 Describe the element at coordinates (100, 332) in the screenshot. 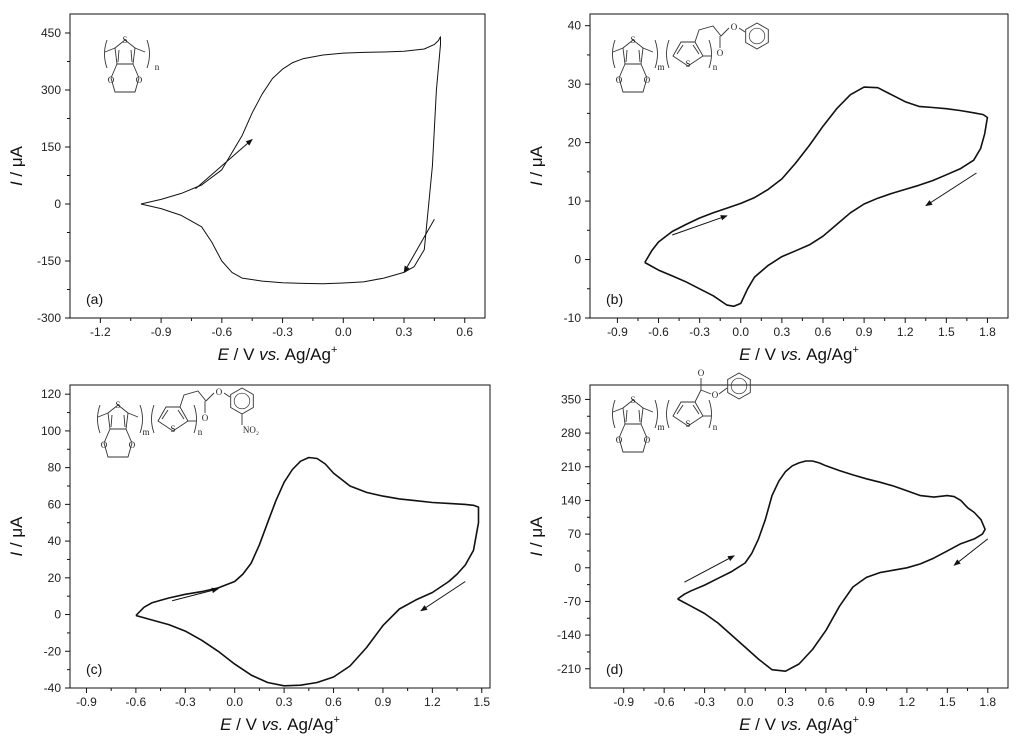

I see `x-tick-label: -1.2` at that location.